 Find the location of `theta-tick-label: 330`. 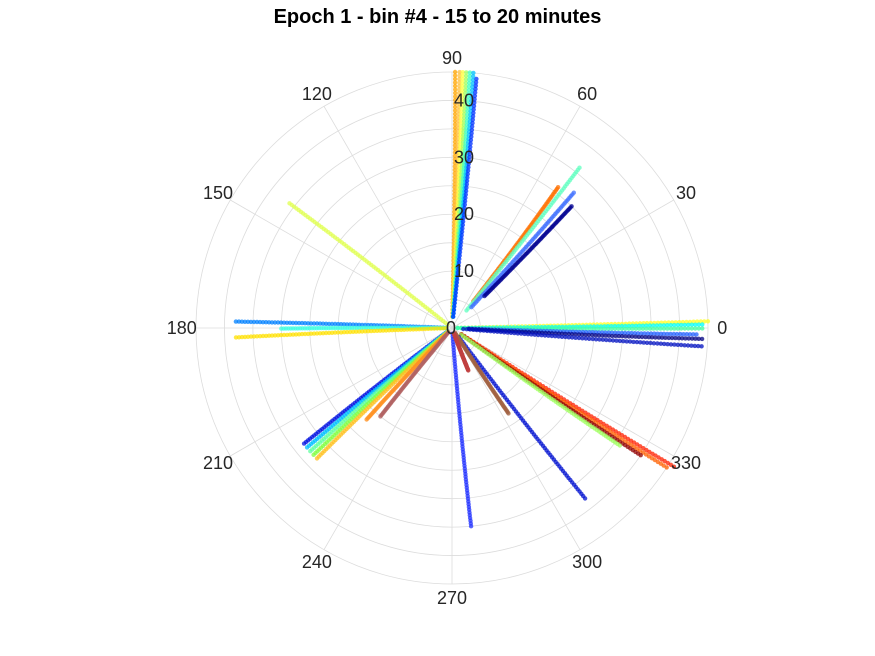

theta-tick-label: 330 is located at coordinates (686, 463).